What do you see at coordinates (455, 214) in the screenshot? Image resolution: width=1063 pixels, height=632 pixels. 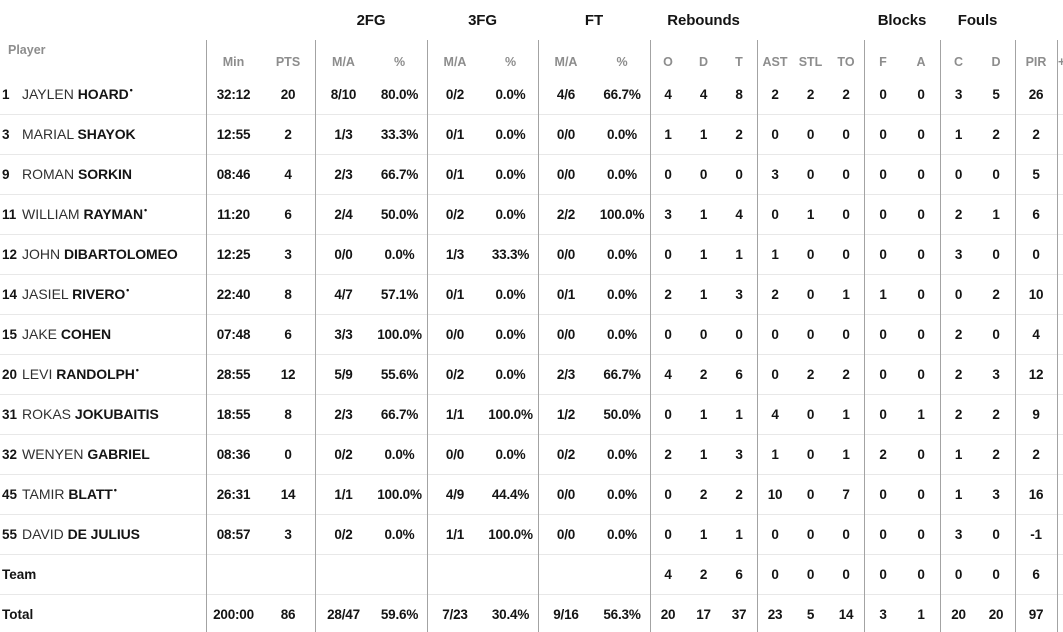 I see `stat-3fg-ma: 0/2` at bounding box center [455, 214].